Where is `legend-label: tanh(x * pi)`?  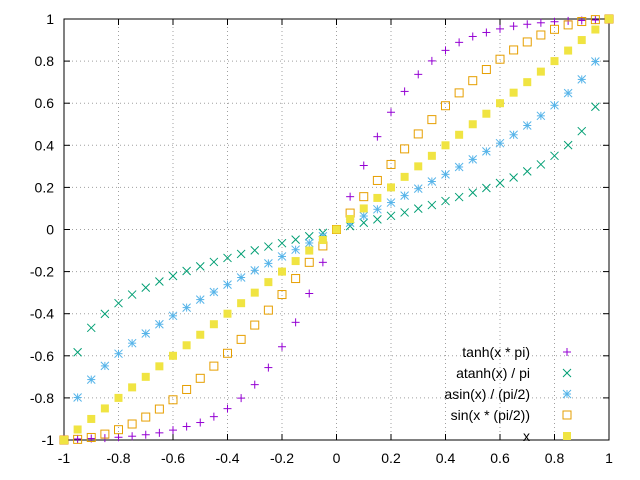 legend-label: tanh(x * pi) is located at coordinates (496, 352).